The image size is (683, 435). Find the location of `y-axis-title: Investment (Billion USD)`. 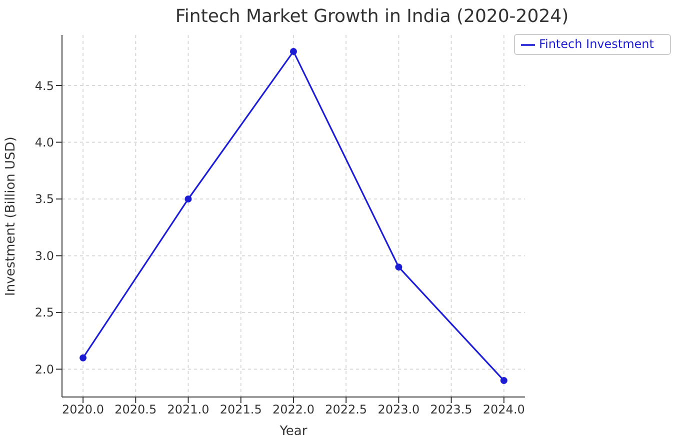

y-axis-title: Investment (Billion USD) is located at coordinates (11, 216).